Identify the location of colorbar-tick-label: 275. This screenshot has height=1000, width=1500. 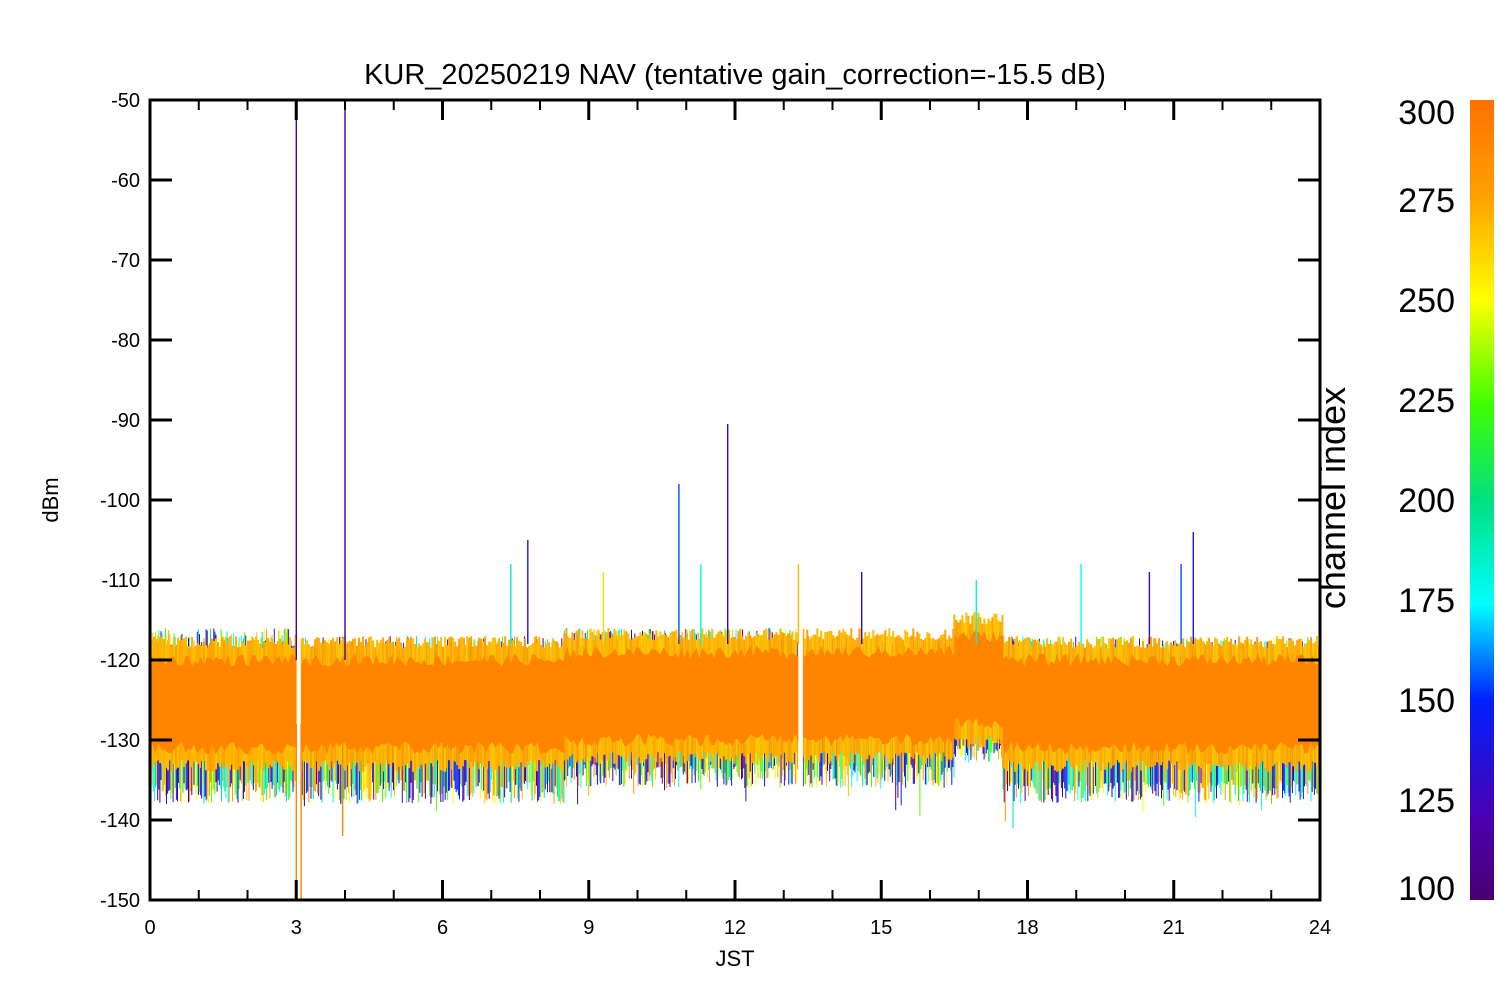
(1426, 201).